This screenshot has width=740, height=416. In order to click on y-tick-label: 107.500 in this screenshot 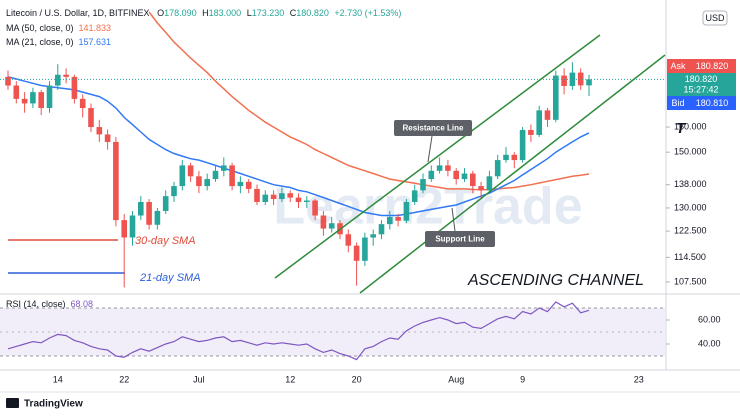, I will do `click(690, 281)`.